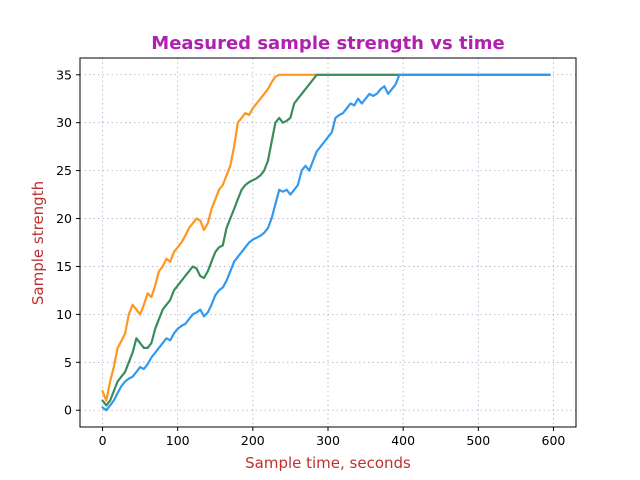  Describe the element at coordinates (64, 122) in the screenshot. I see `y-tick-label: 30` at that location.